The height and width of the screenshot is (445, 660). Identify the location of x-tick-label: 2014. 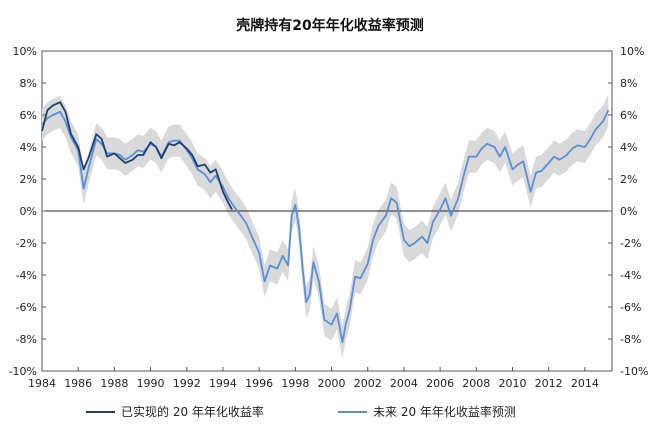
(585, 383).